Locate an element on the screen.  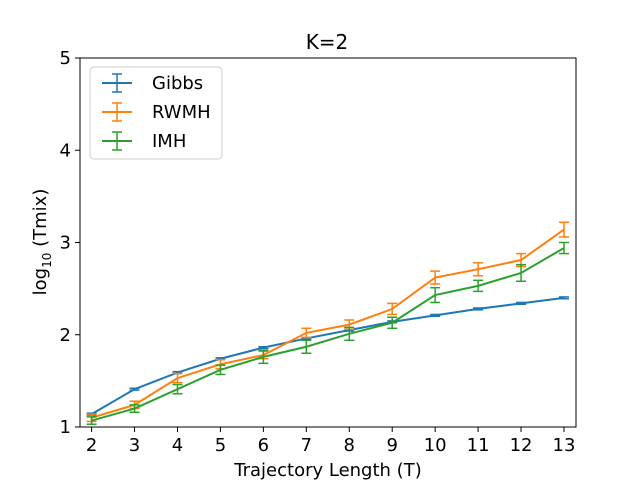
x-axis-label: Trajectory Length (T) is located at coordinates (327, 470).